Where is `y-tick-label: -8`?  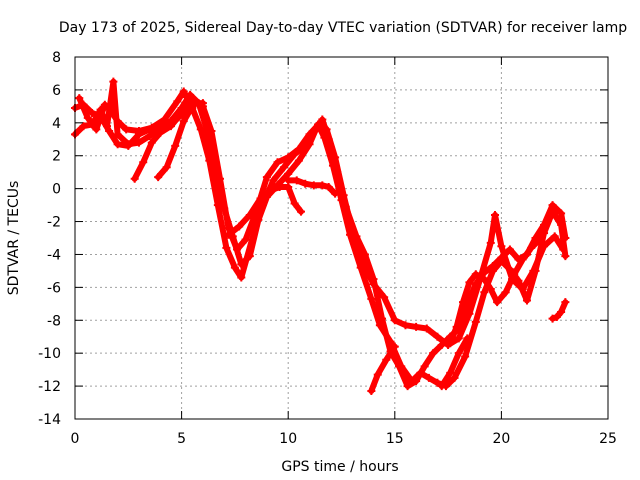
y-tick-label: -8 is located at coordinates (54, 321).